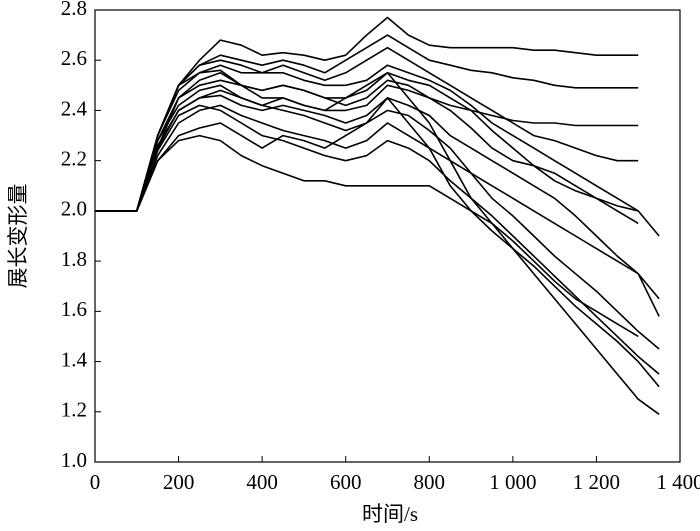 The image size is (700, 531). What do you see at coordinates (18, 236) in the screenshot?
I see `y-axis-label: 展长变形量` at bounding box center [18, 236].